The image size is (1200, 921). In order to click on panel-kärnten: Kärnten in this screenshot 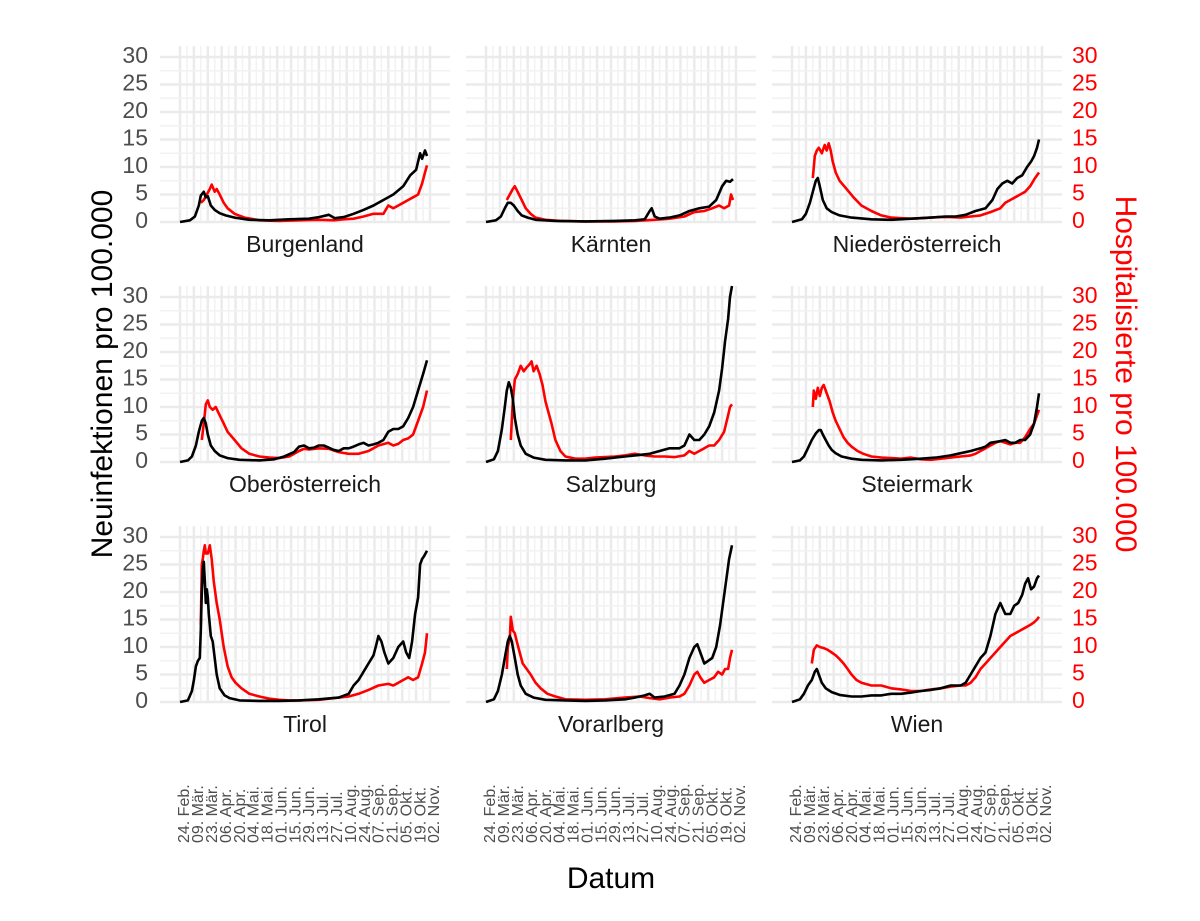, I will do `click(611, 151)`.